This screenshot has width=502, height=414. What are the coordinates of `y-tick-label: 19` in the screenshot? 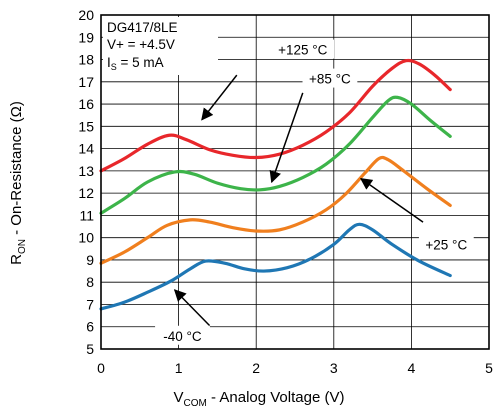 It's located at (86, 37).